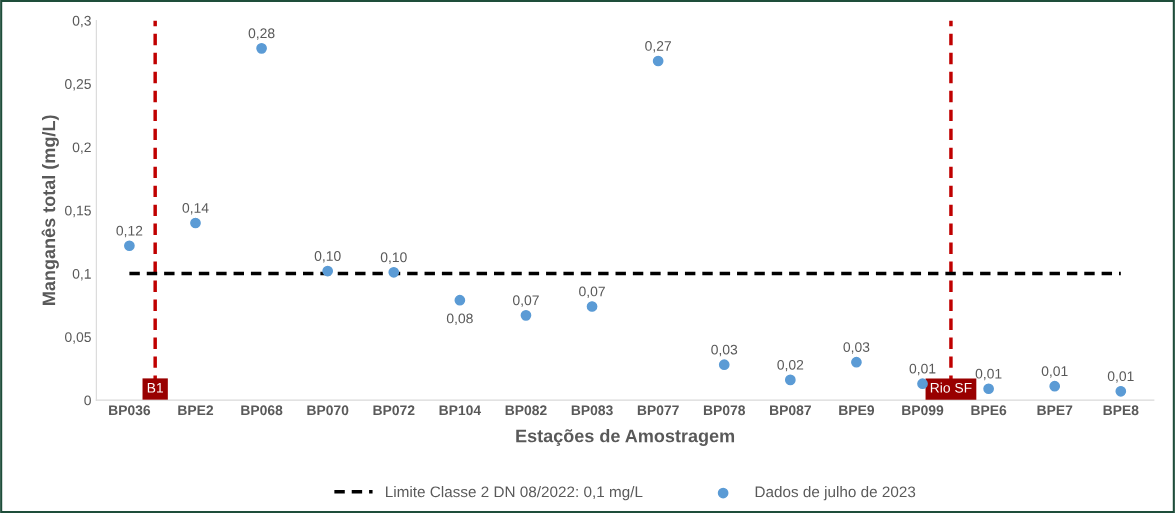  I want to click on y-tick-label: 0,3, so click(81, 21).